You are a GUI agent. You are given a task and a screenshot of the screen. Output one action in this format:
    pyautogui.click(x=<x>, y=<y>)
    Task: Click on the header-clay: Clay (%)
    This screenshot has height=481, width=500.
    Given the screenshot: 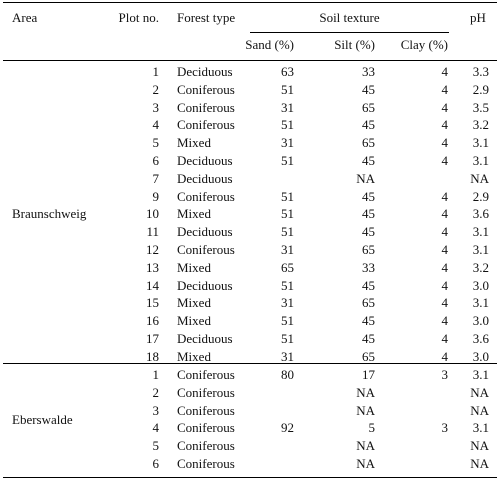 What is the action you would take?
    pyautogui.click(x=424, y=44)
    